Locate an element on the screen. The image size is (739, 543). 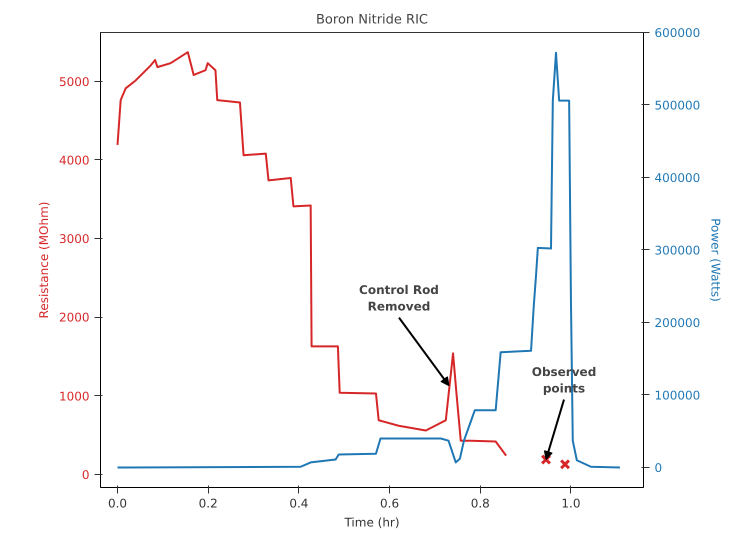
x-tick-label: 0.2 is located at coordinates (208, 503).